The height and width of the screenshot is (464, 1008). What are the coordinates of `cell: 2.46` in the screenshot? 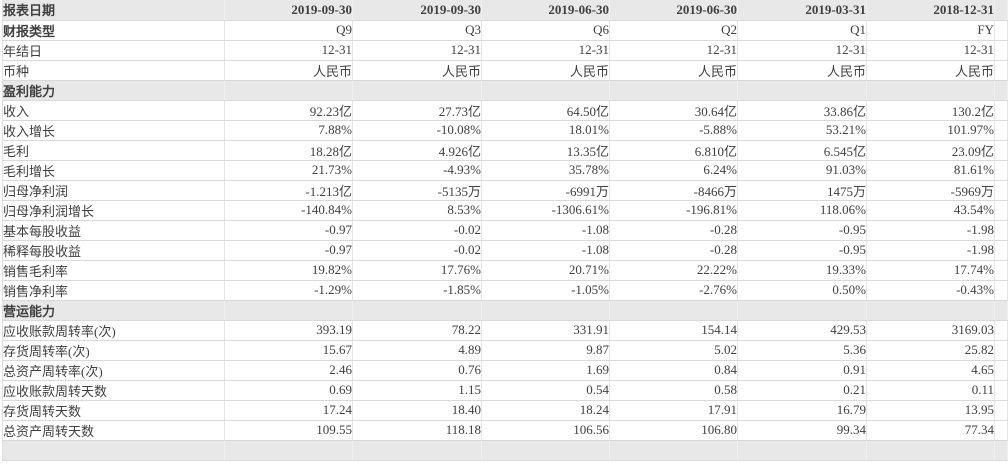 It's located at (288, 370).